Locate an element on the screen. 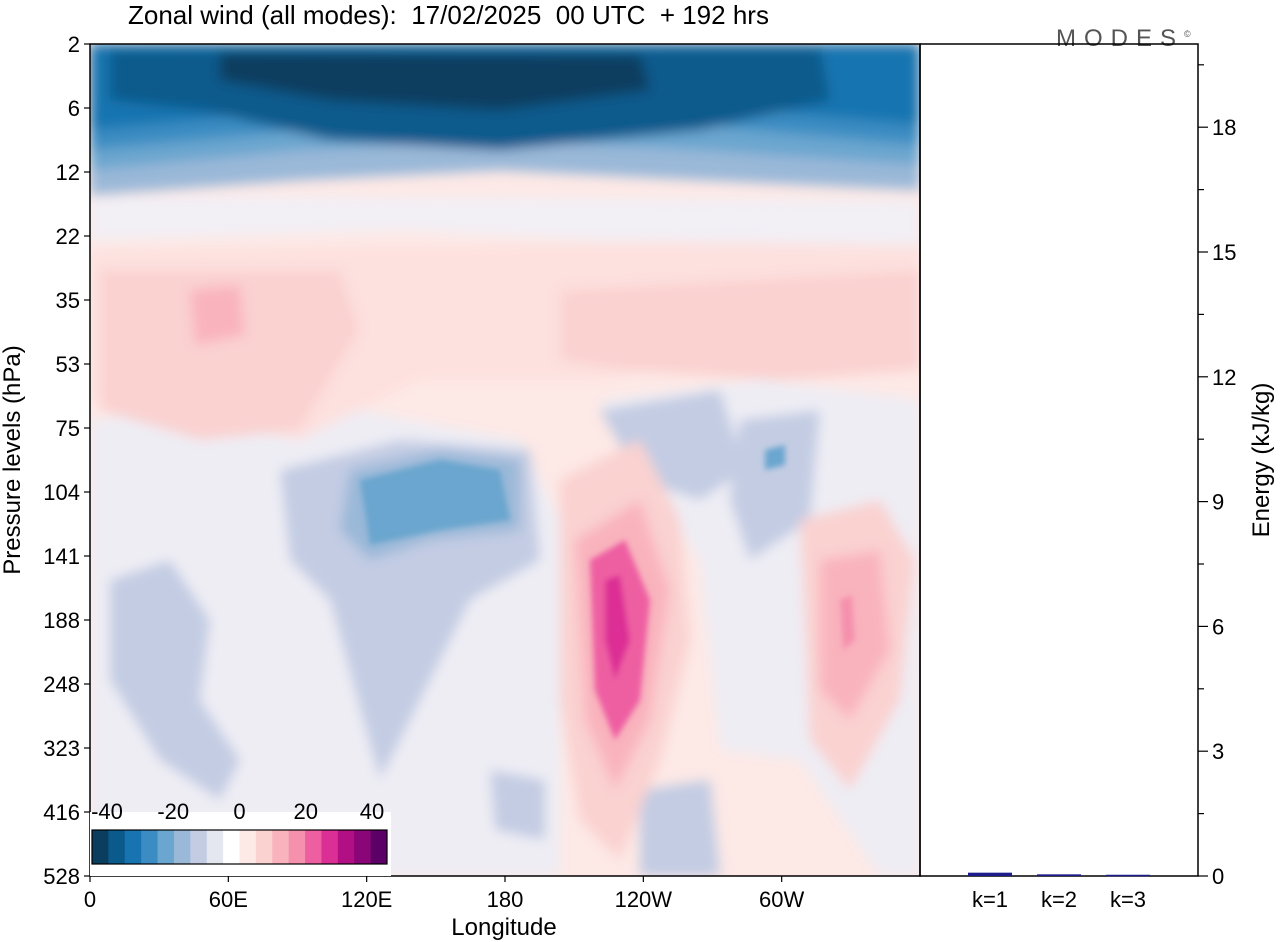 This screenshot has height=942, width=1280. region-easterly-deep is located at coordinates (435, 502).